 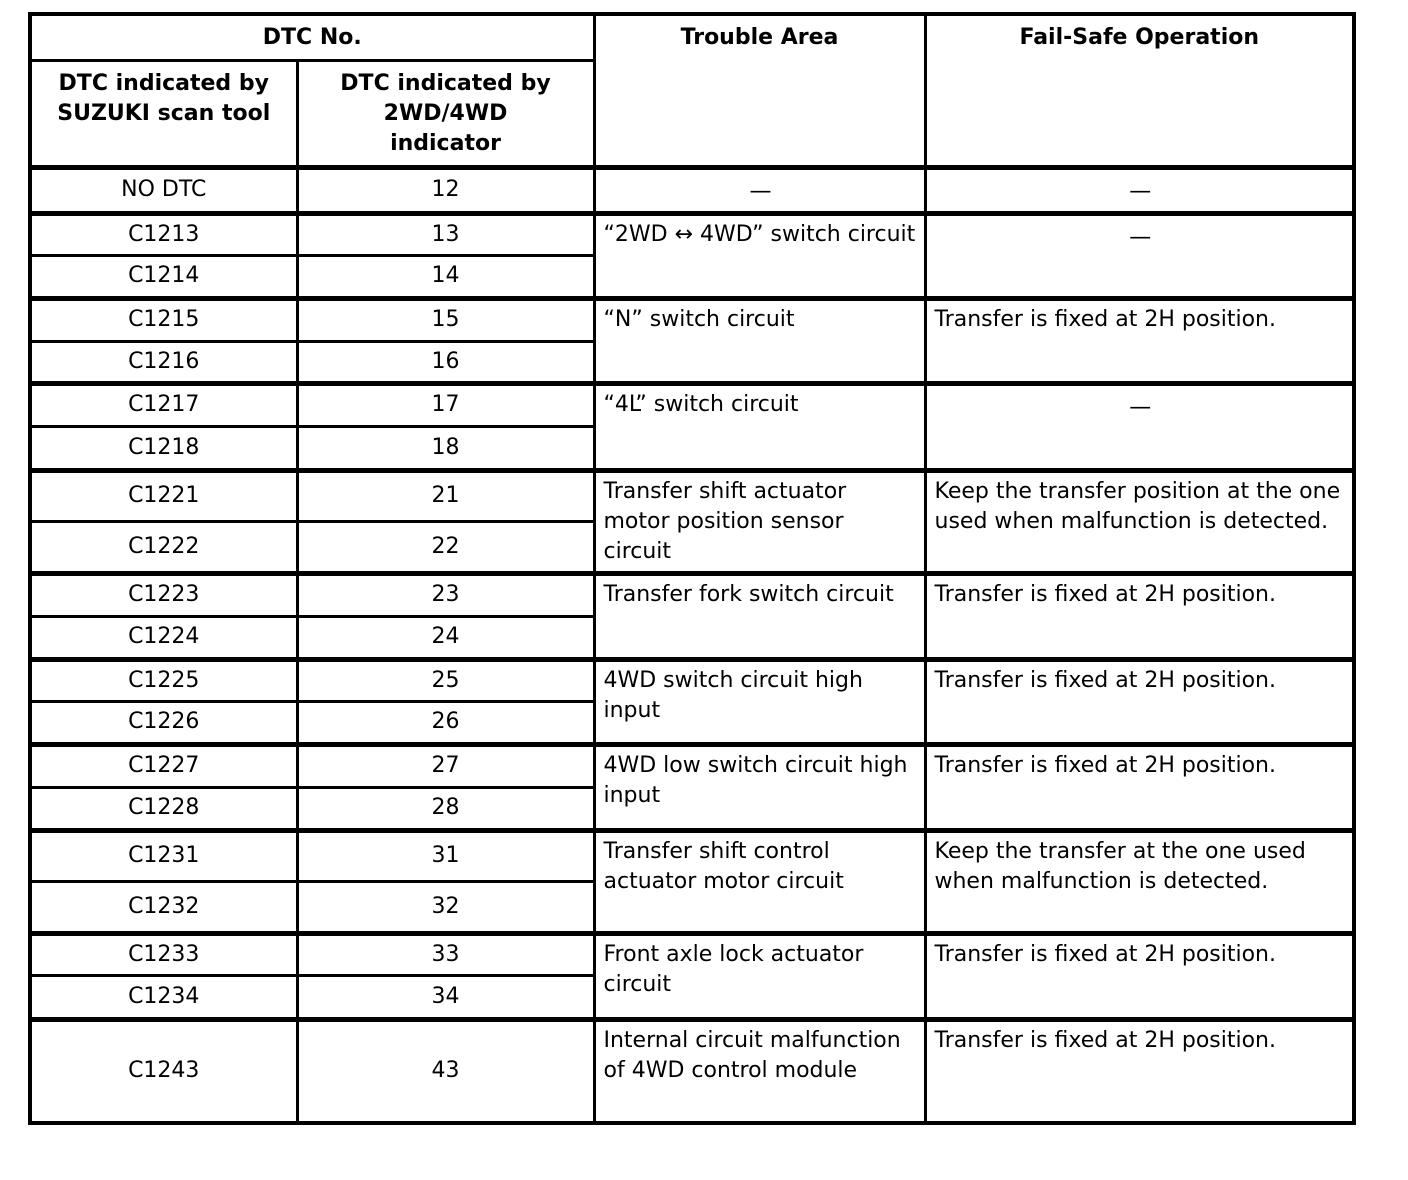 I want to click on indicator-code-cell: 14, so click(x=445, y=276).